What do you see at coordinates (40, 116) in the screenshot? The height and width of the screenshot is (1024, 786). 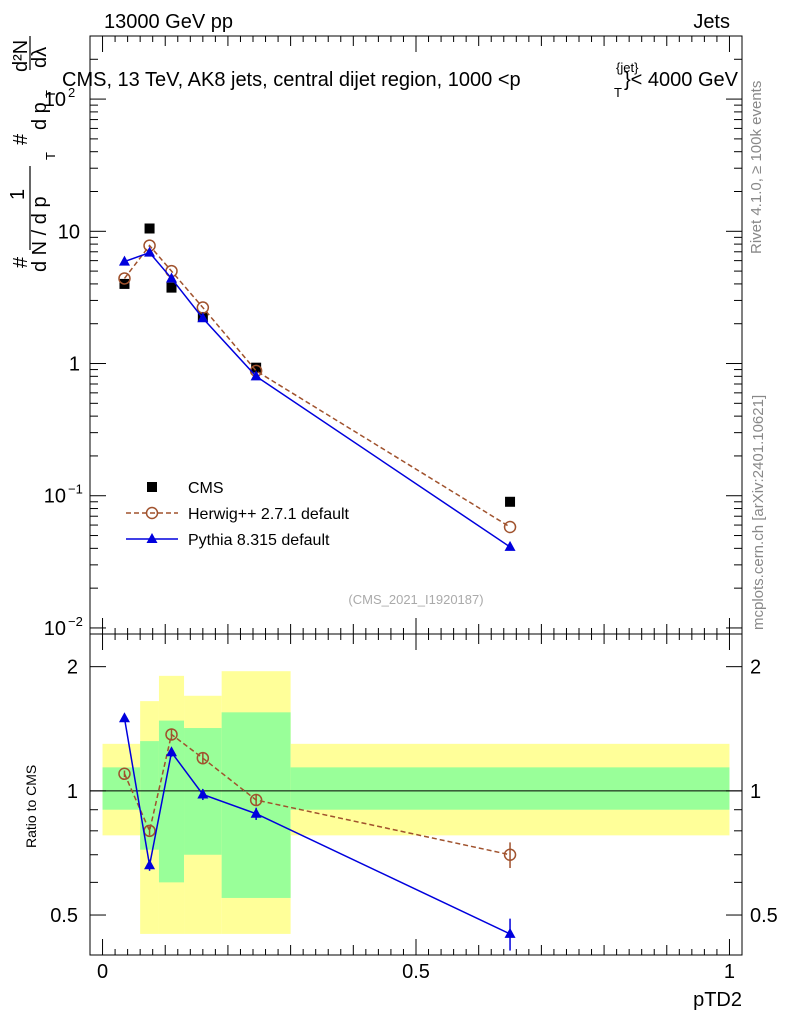 I see `ylabel-dpt: d p` at bounding box center [40, 116].